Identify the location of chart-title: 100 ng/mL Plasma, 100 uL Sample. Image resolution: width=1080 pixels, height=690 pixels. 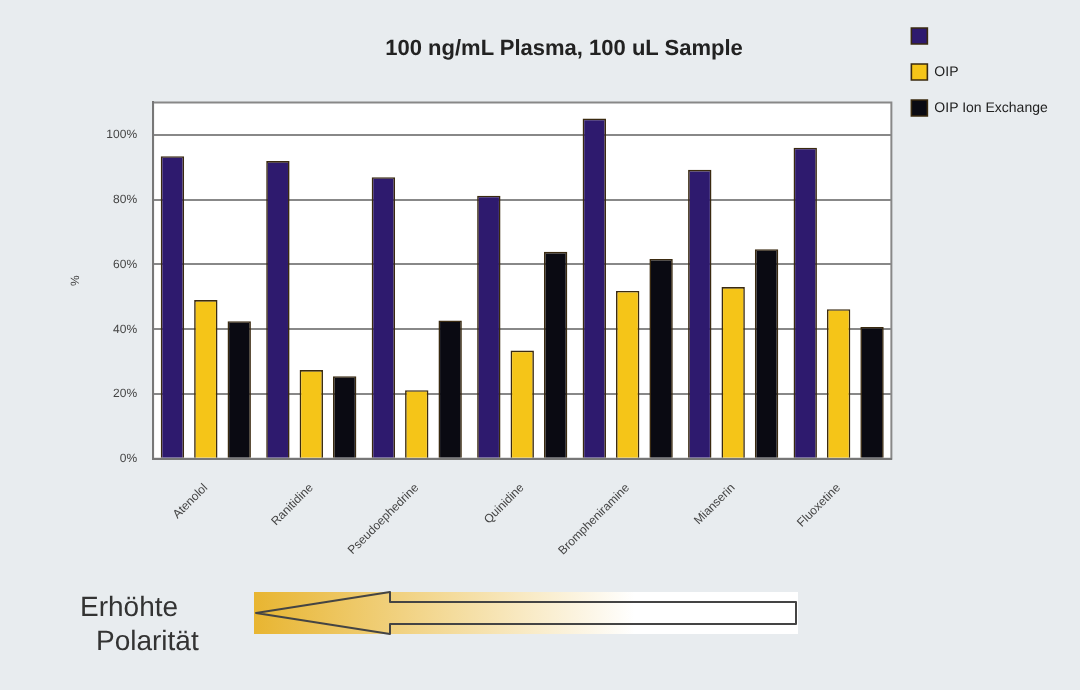
(564, 49).